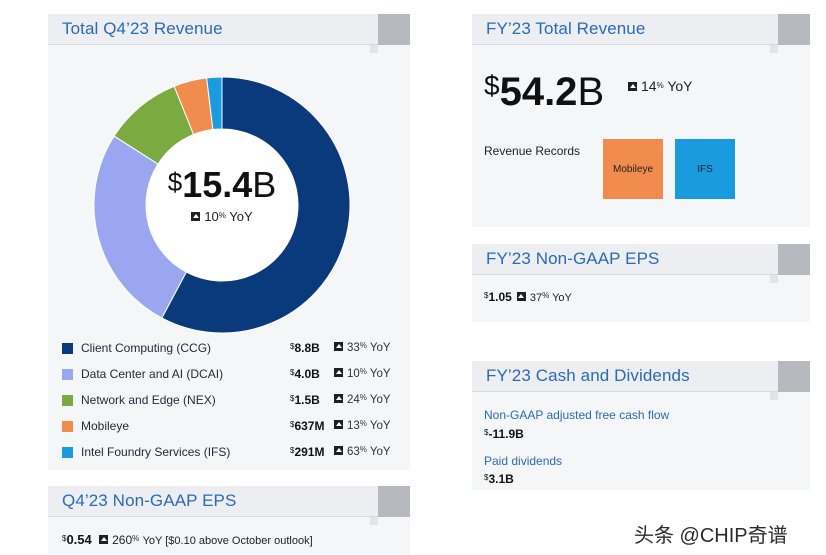 The height and width of the screenshot is (555, 826). I want to click on card-title: FY’23 Cash and Dividends, so click(588, 375).